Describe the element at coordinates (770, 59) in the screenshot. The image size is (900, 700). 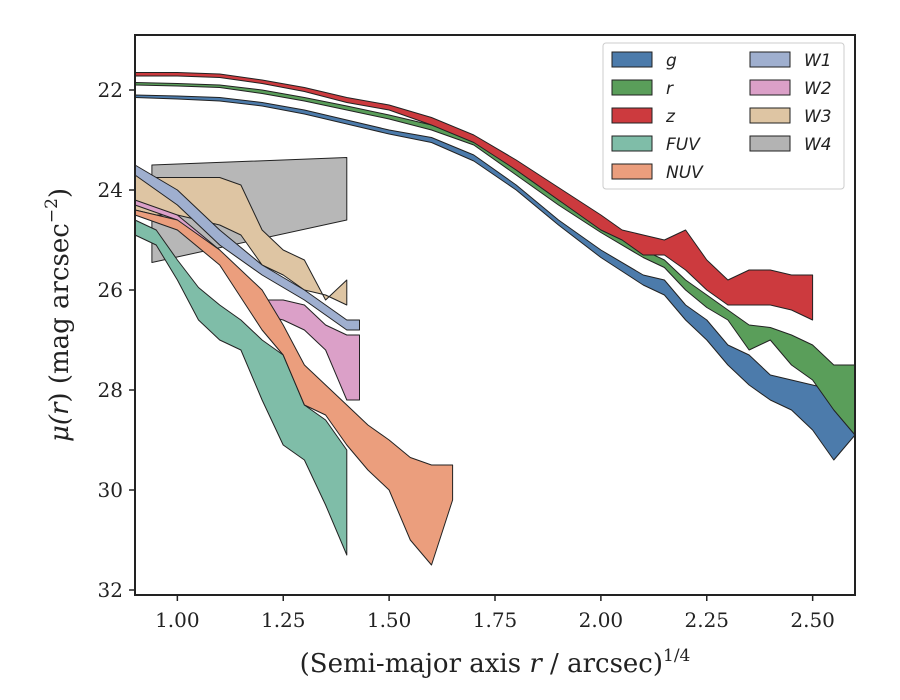
I see `legend-swatch-w1` at that location.